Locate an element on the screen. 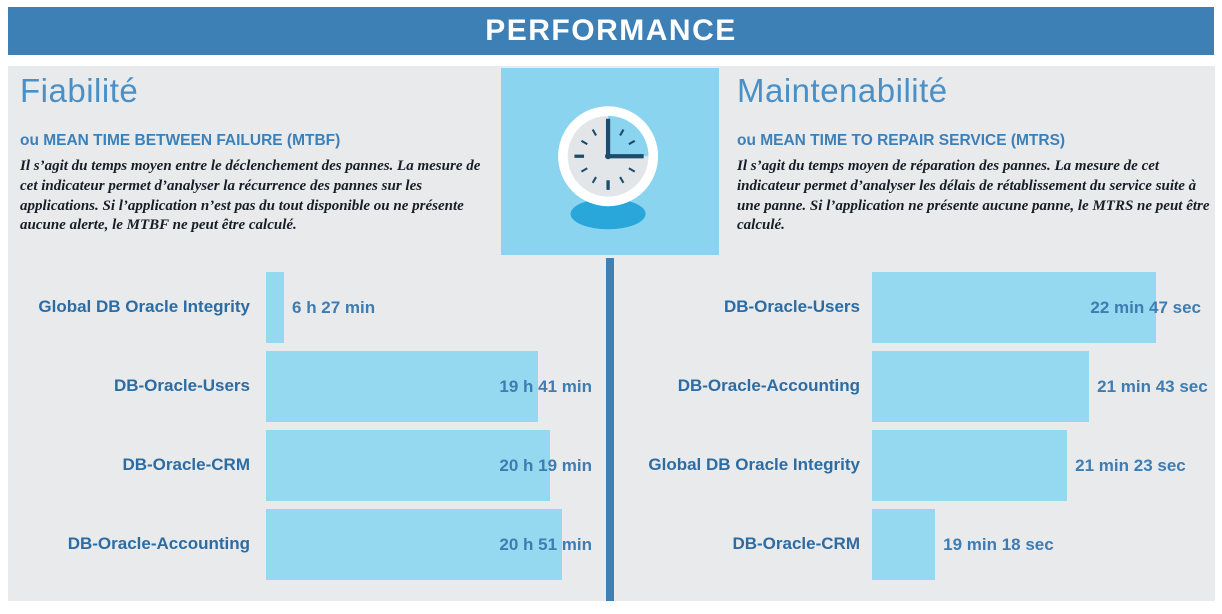 The height and width of the screenshot is (614, 1222). chart-row: Global DB Oracle Integrity 6 h 27 min is located at coordinates (307, 307).